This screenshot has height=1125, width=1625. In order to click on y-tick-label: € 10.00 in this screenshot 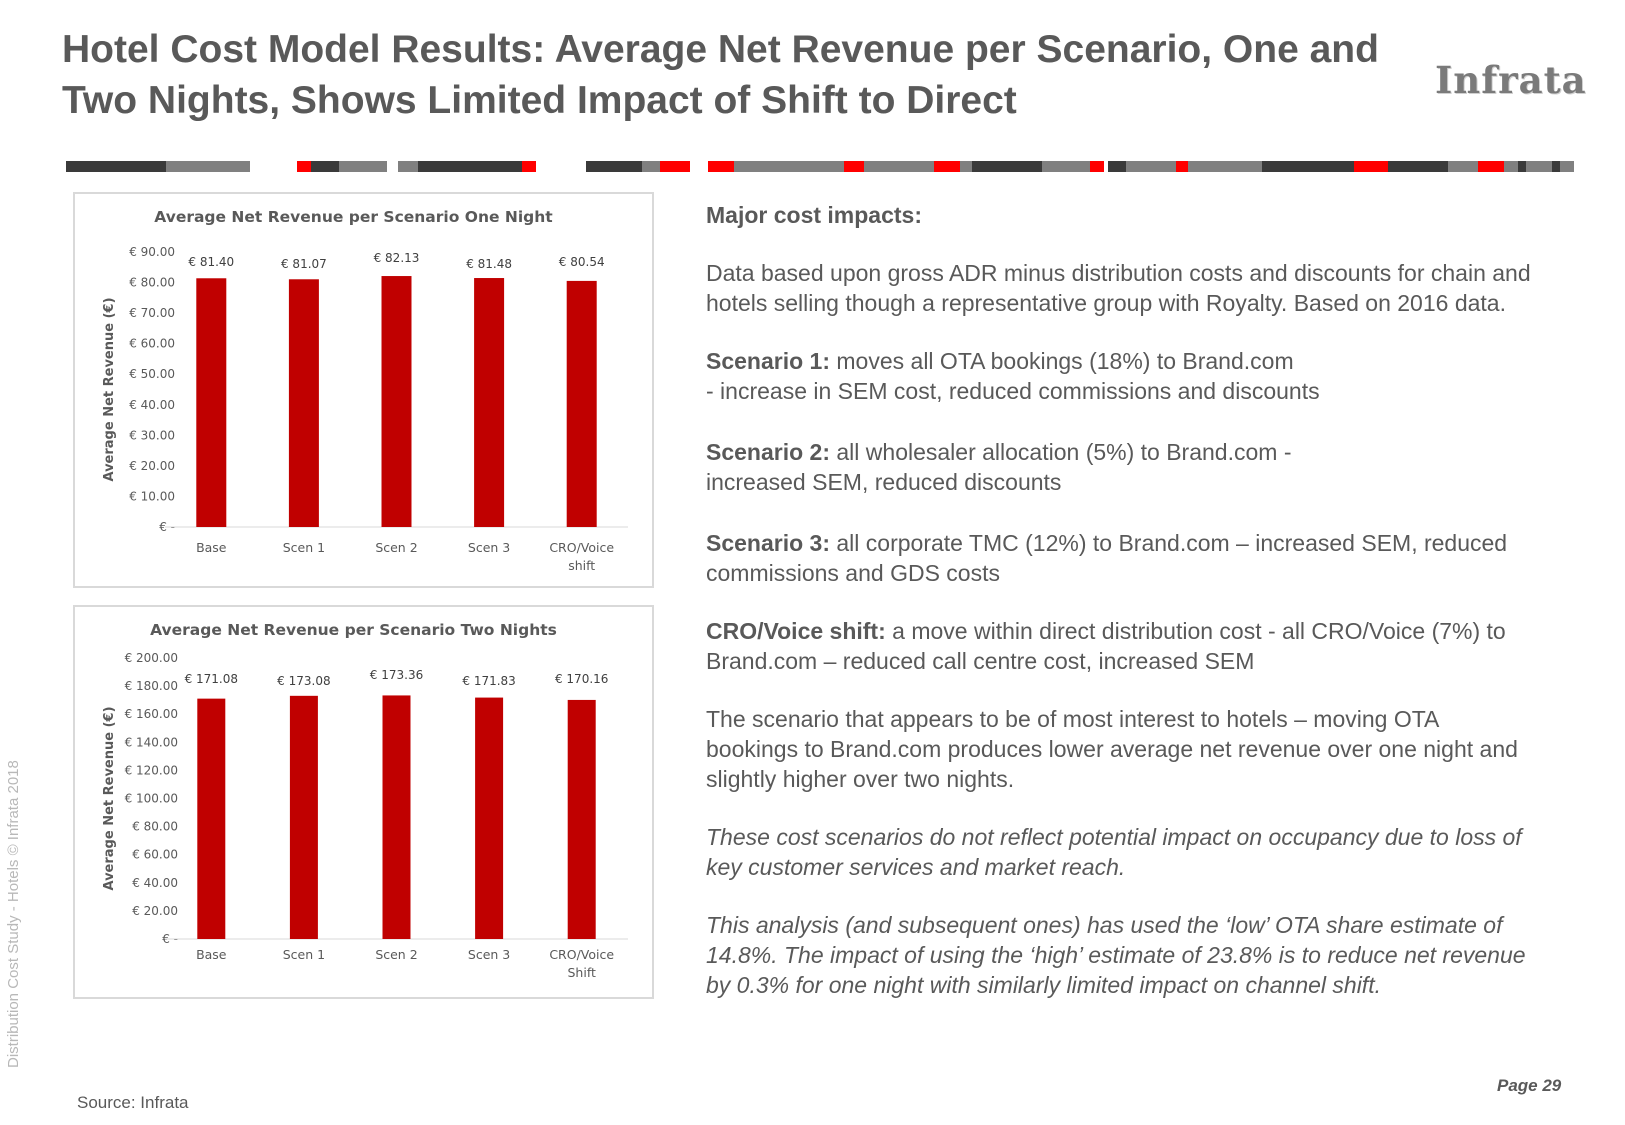, I will do `click(152, 496)`.